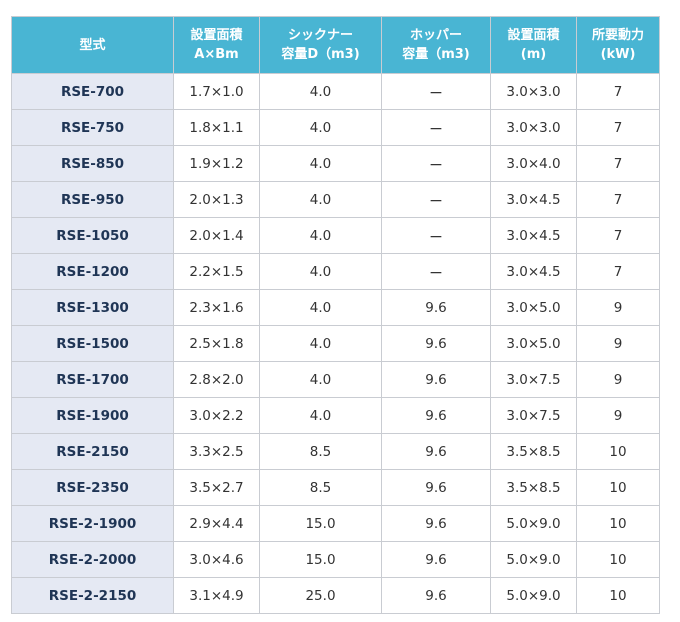  Describe the element at coordinates (92, 487) in the screenshot. I see `cell-model: RSE-2350` at that location.